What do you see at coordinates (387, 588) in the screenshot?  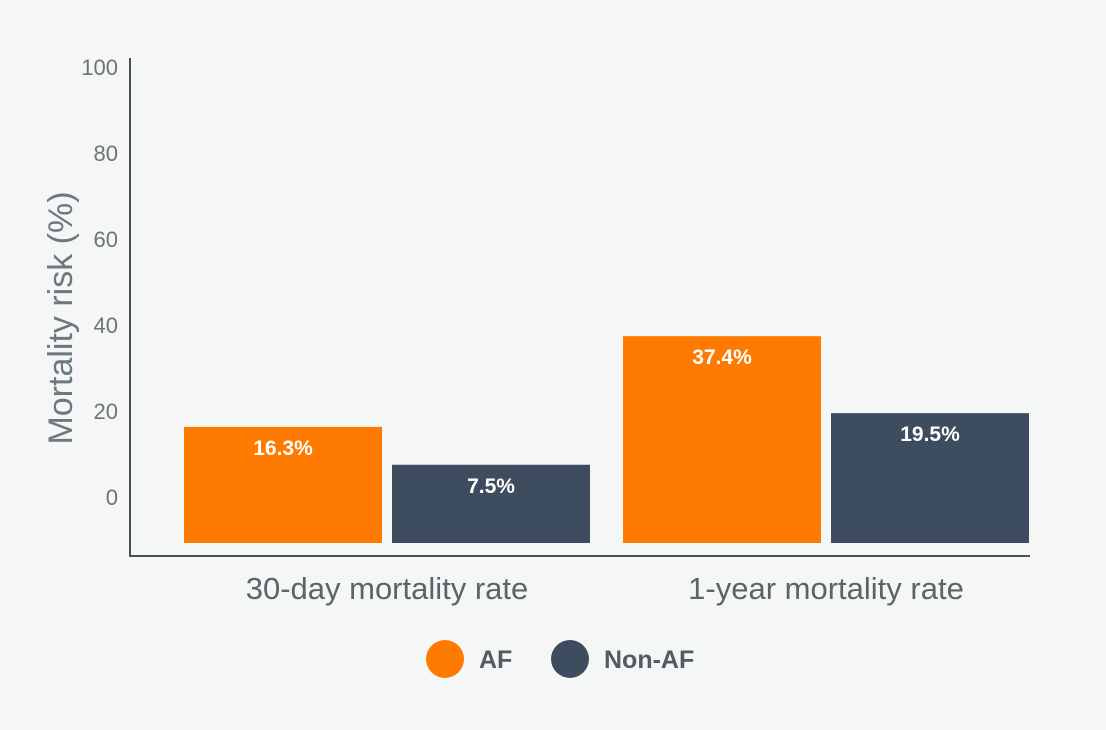 I see `x-category-label: 30-day mortality rate` at bounding box center [387, 588].